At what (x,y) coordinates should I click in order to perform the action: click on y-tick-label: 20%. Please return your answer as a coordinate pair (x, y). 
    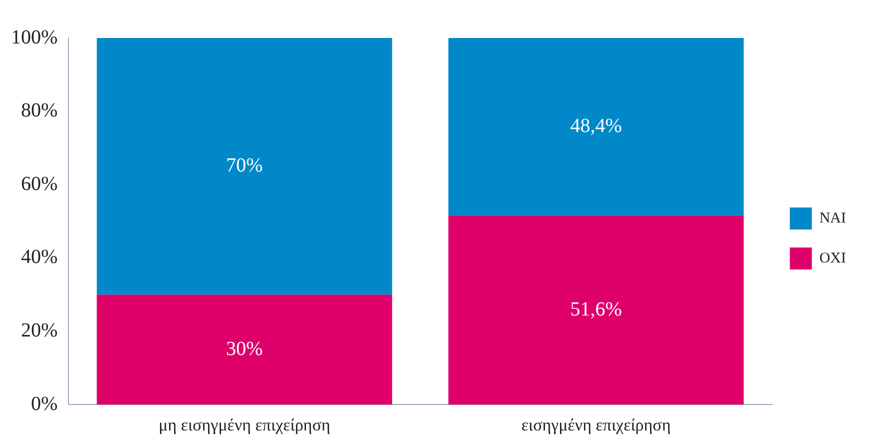
    Looking at the image, I should click on (39, 331).